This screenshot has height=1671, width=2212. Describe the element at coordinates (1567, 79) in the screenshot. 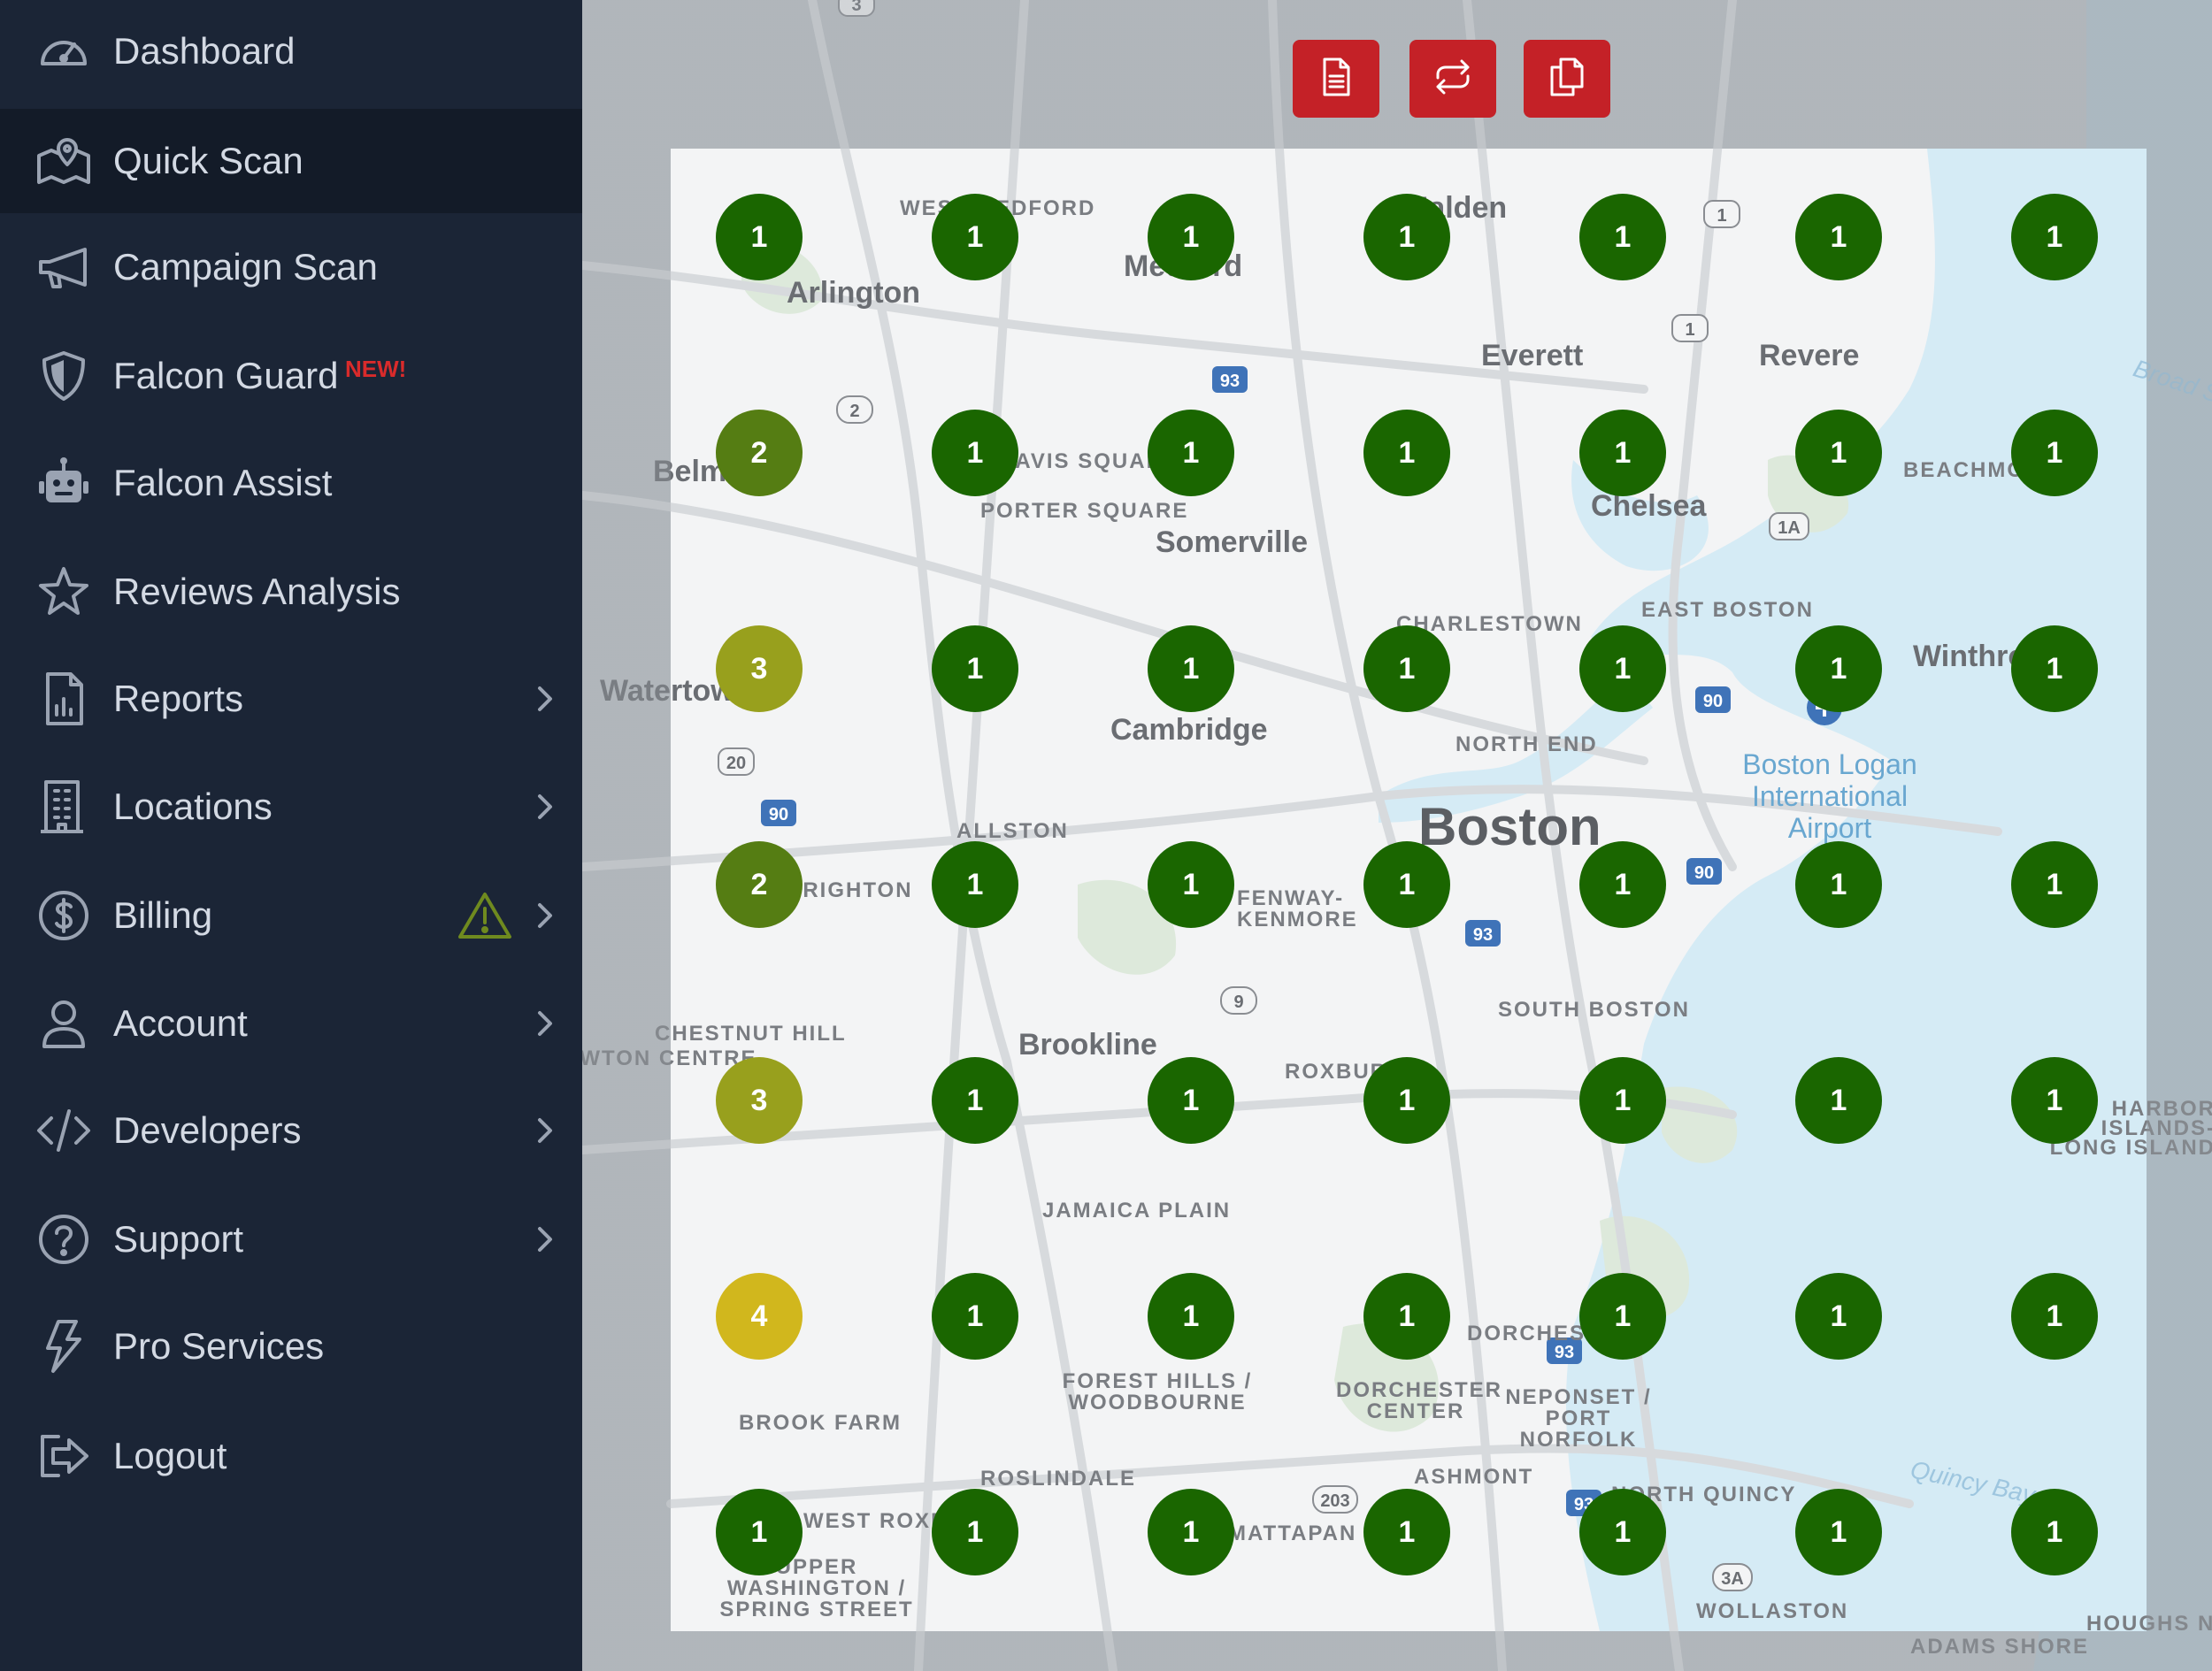

I see `copy-button` at that location.